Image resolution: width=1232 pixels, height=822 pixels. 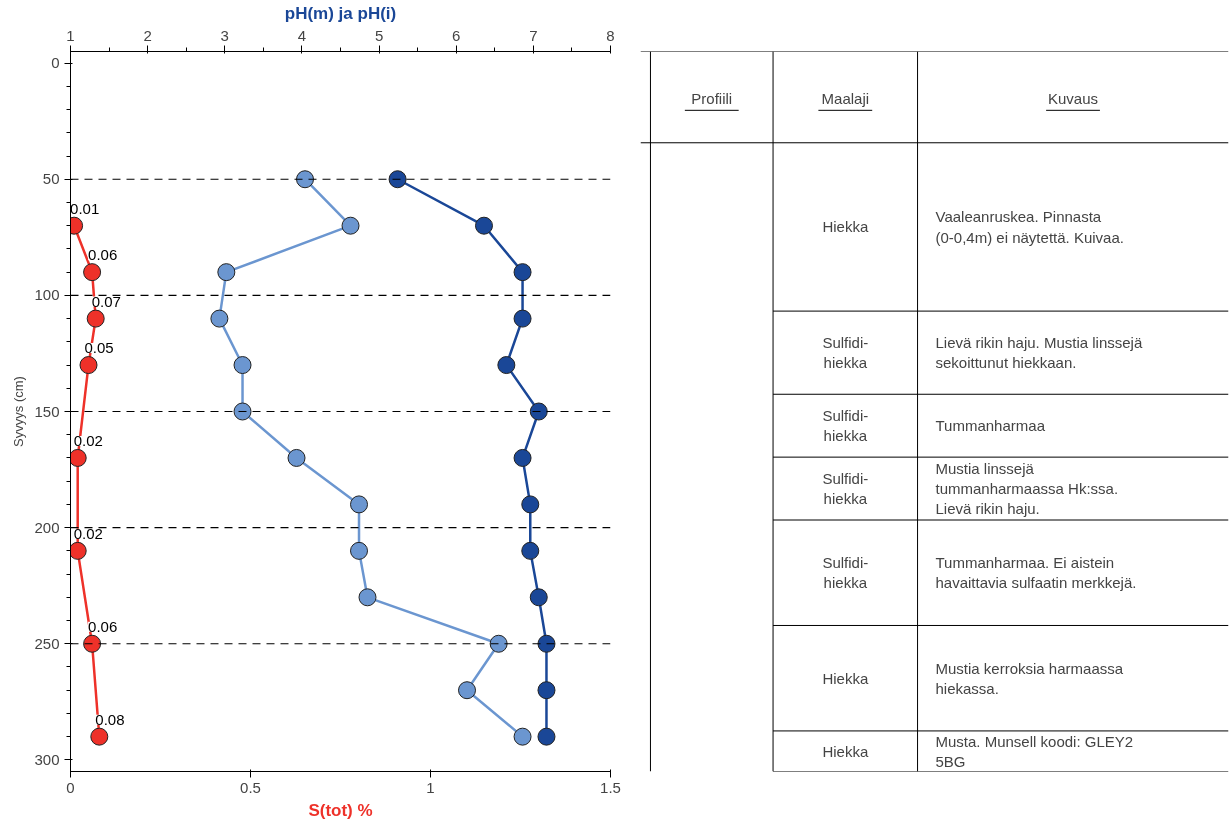 I want to click on x-tick-label: 1.5, so click(x=610, y=787).